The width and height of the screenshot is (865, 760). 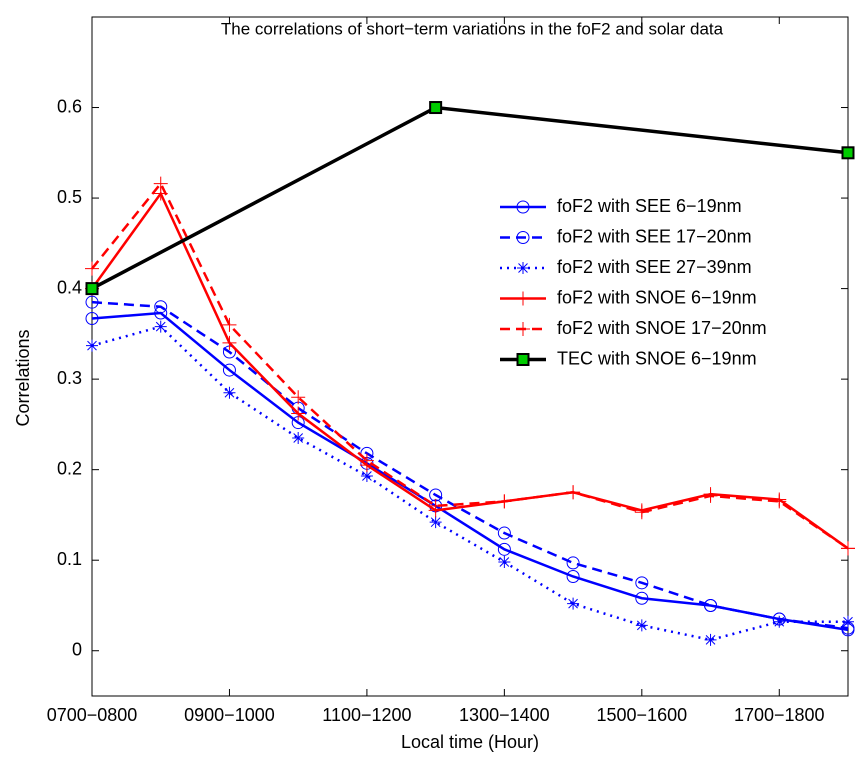 I want to click on y-tick-label: 0.4, so click(x=69, y=287).